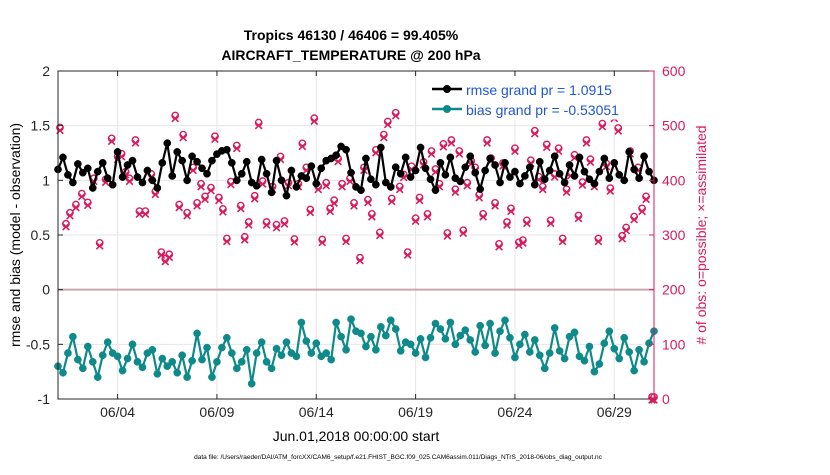 The height and width of the screenshot is (475, 830). What do you see at coordinates (46, 71) in the screenshot?
I see `left-tick-label: 2` at bounding box center [46, 71].